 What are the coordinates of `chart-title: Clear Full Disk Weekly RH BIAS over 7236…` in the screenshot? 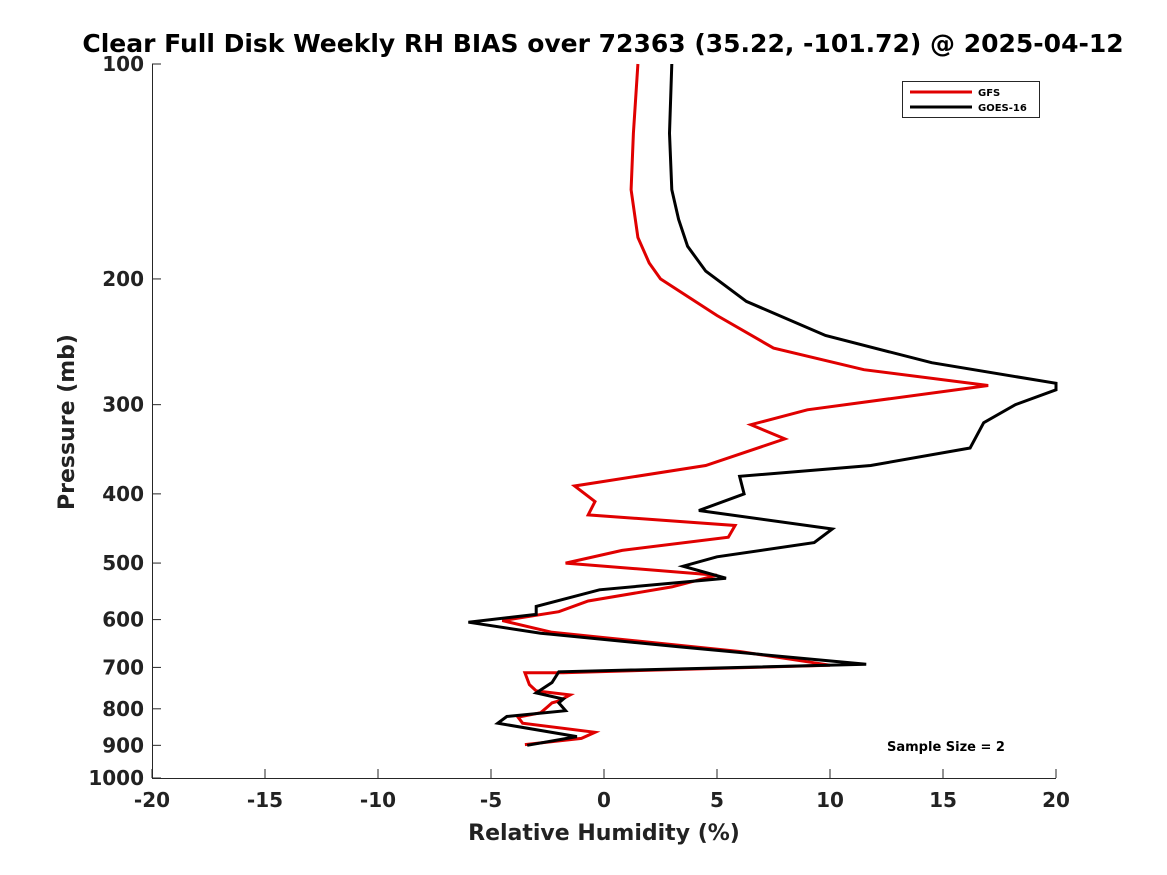 It's located at (602, 43).